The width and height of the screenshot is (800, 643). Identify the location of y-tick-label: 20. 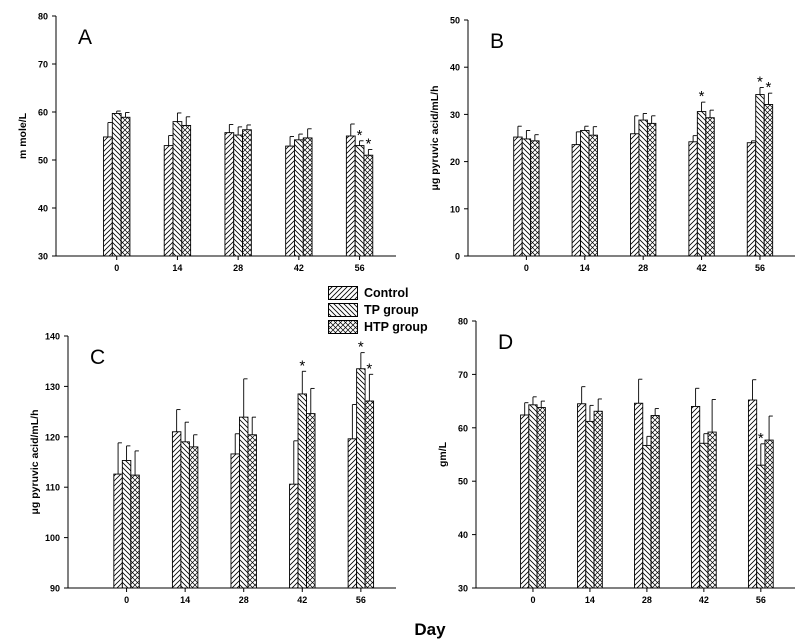
(455, 162).